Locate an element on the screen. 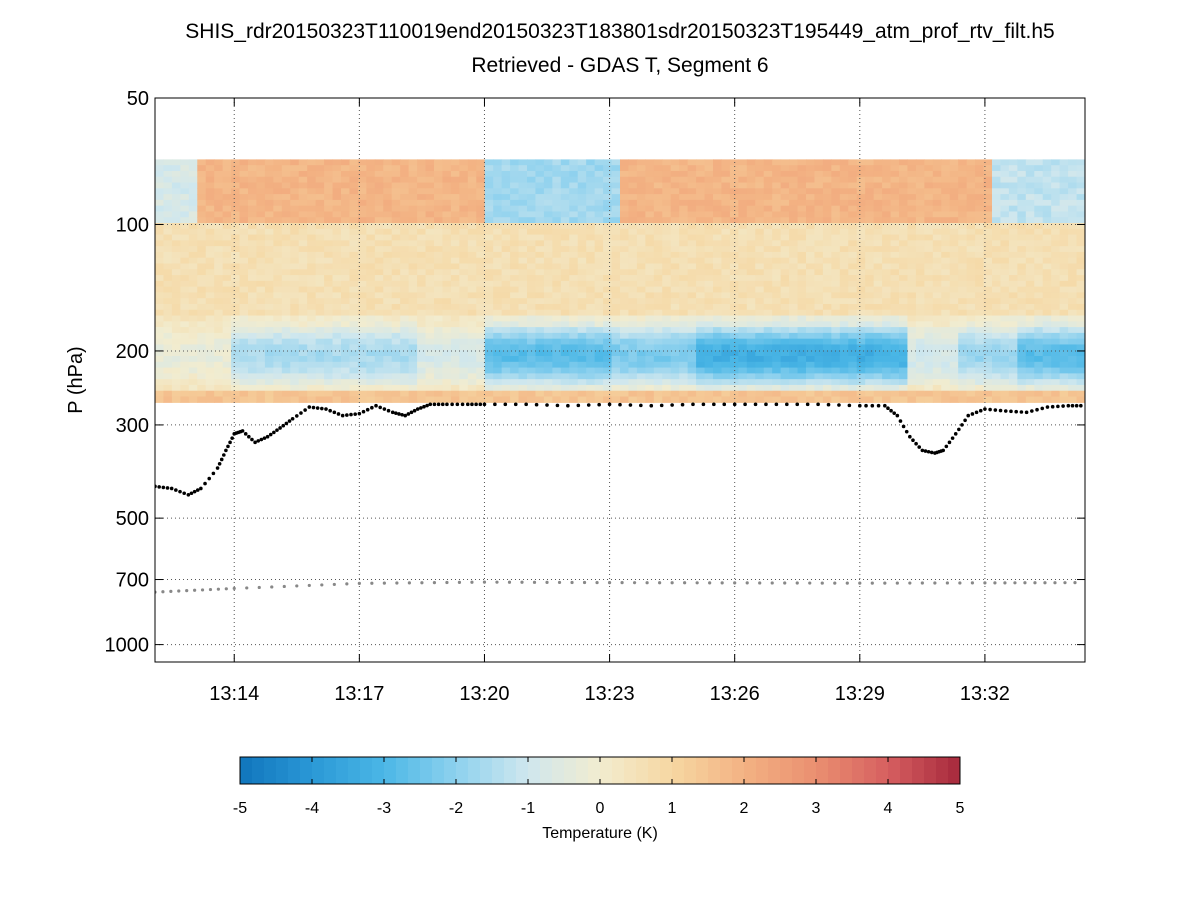 The width and height of the screenshot is (1200, 900). x-tick-label: 13:32 is located at coordinates (985, 694).